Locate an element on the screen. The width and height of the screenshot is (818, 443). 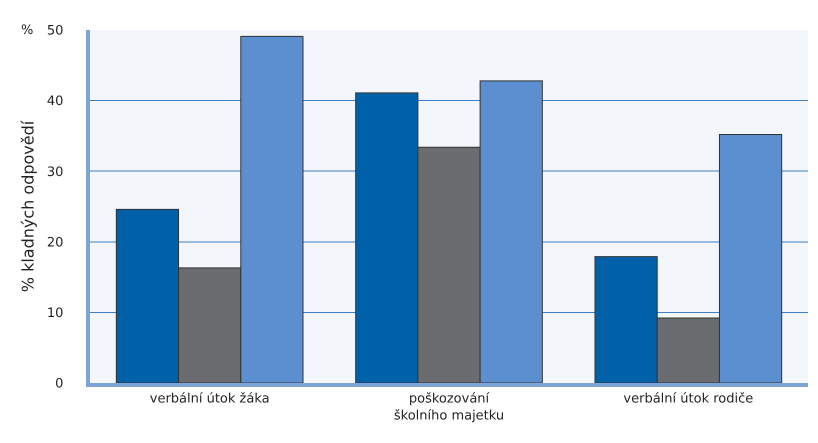
y-tick-label: 20 is located at coordinates (55, 242).